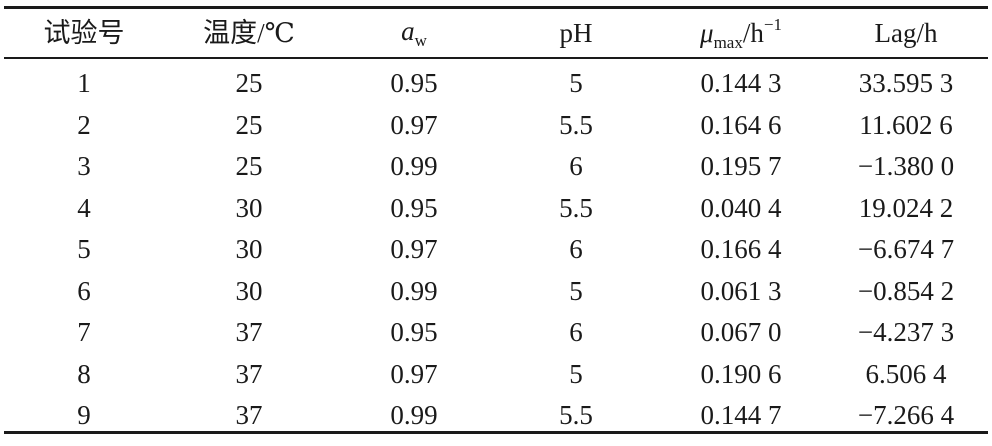 The height and width of the screenshot is (446, 992). What do you see at coordinates (496, 292) in the screenshot?
I see `table-row: 6 30 0.99 5 0.061 3 −0.854 2` at bounding box center [496, 292].